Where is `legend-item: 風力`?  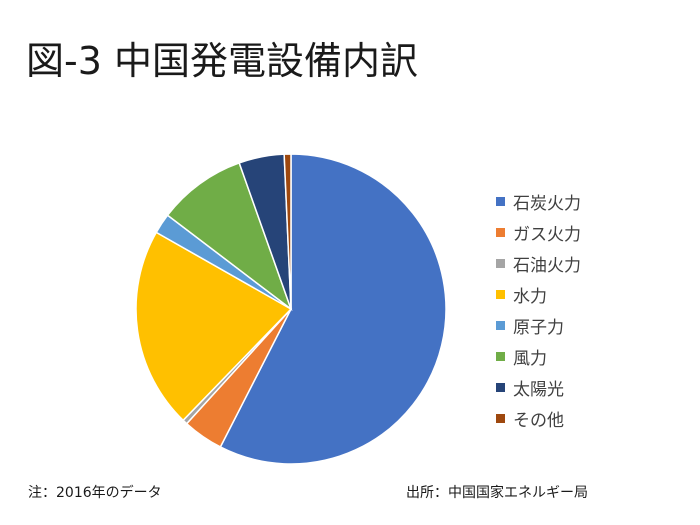 legend-item: 風力 is located at coordinates (538, 356).